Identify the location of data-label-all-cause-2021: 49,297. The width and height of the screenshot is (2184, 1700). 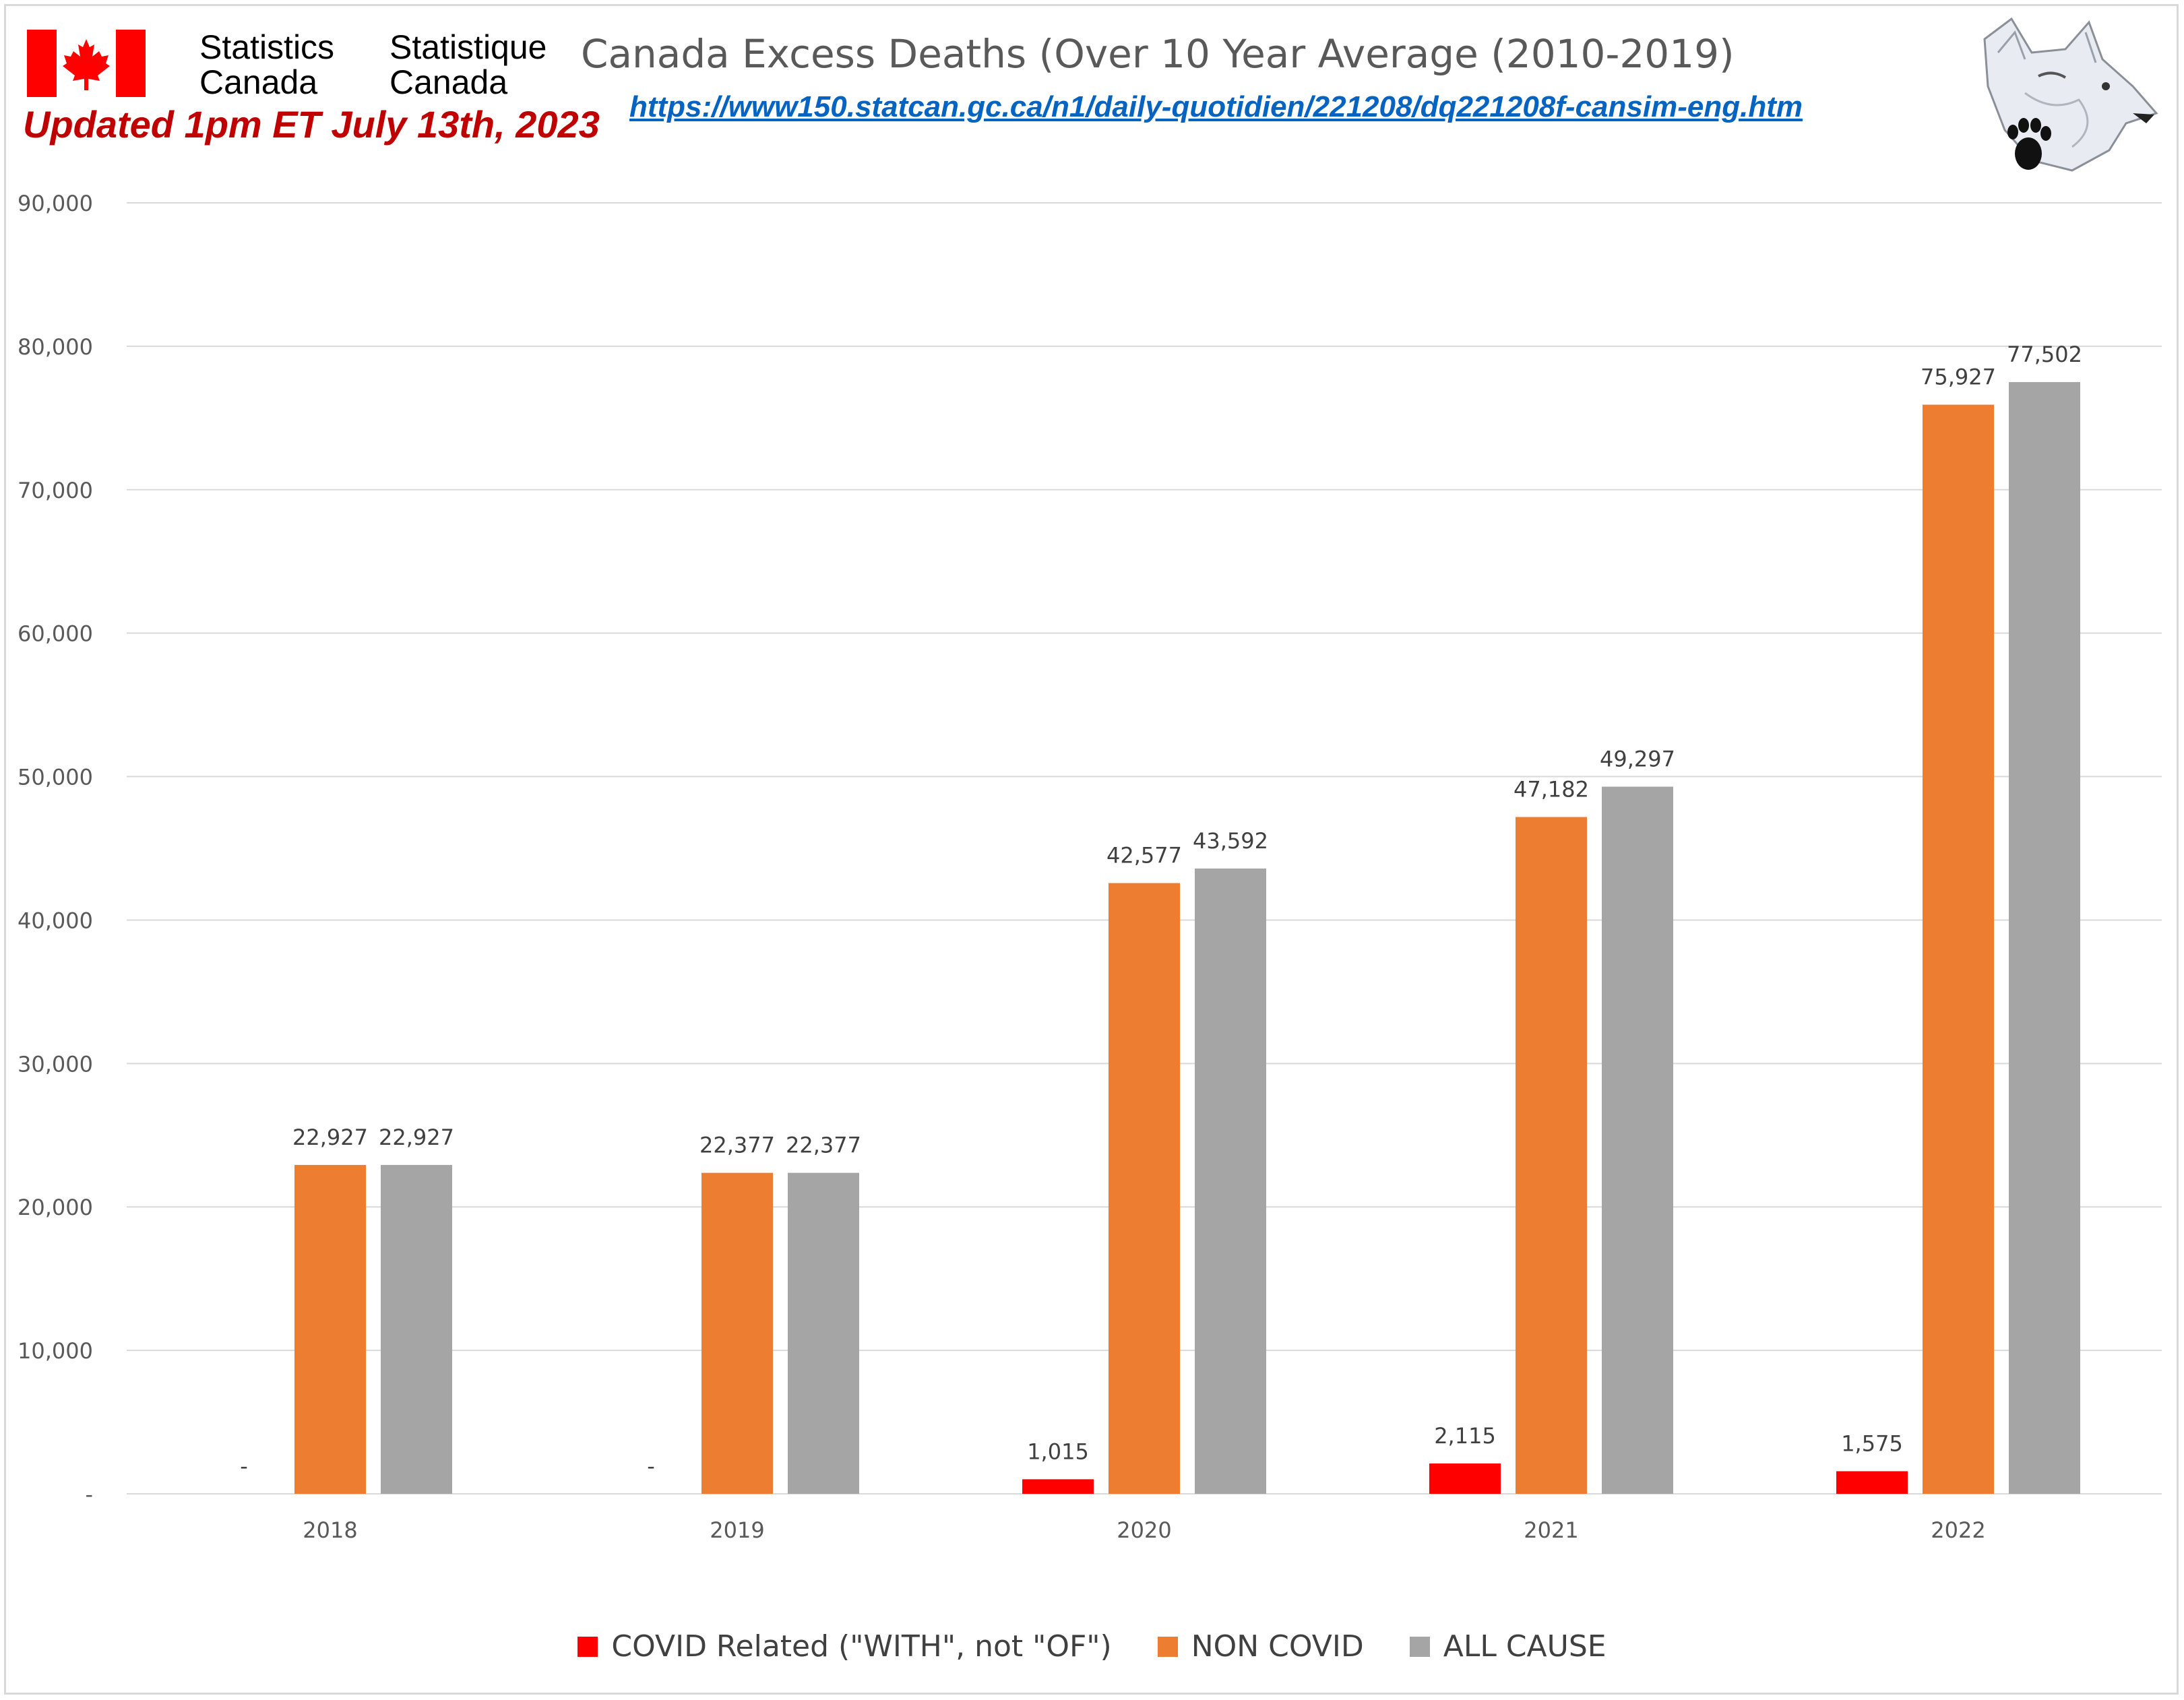
(1637, 759).